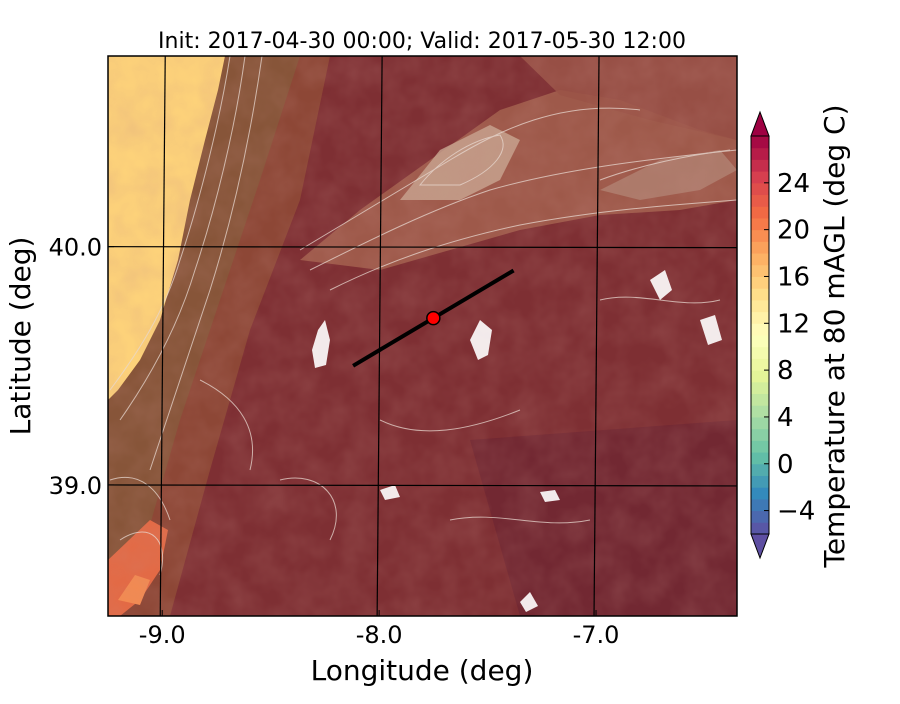 This screenshot has height=704, width=900. What do you see at coordinates (760, 123) in the screenshot?
I see `colorbar-extend-max` at bounding box center [760, 123].